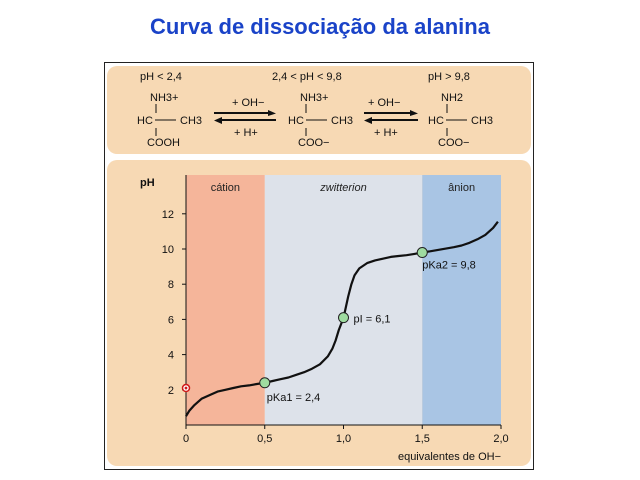 This screenshot has width=640, height=480. What do you see at coordinates (171, 285) in the screenshot?
I see `y-tick-label: 8` at bounding box center [171, 285].